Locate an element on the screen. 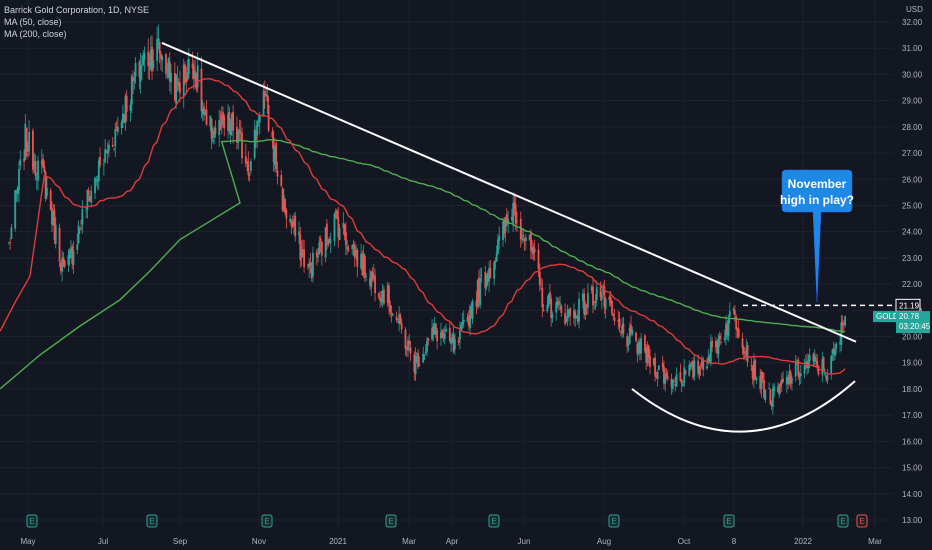  x-tick-label: Aug is located at coordinates (604, 541).